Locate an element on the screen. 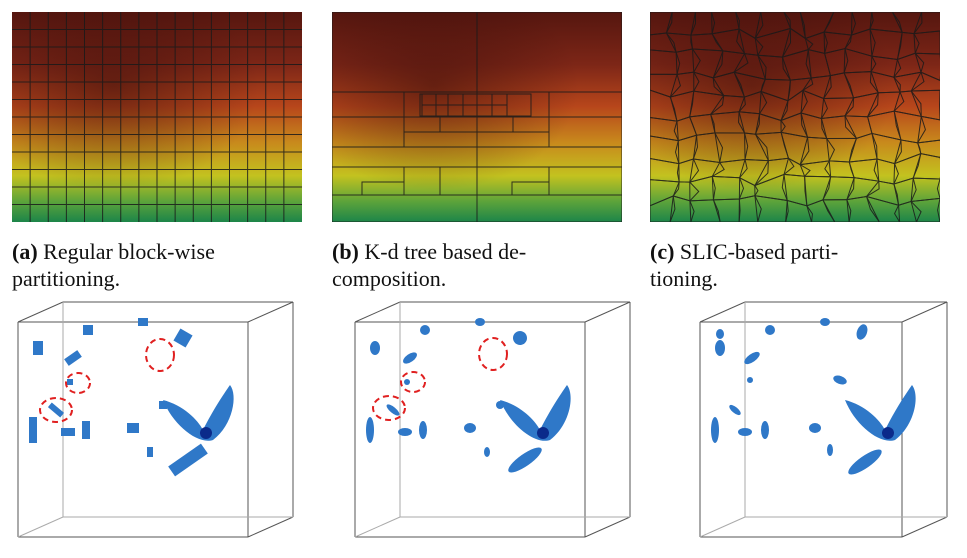 This screenshot has width=967, height=558. caption-a-line2: partitioning. is located at coordinates (66, 278).